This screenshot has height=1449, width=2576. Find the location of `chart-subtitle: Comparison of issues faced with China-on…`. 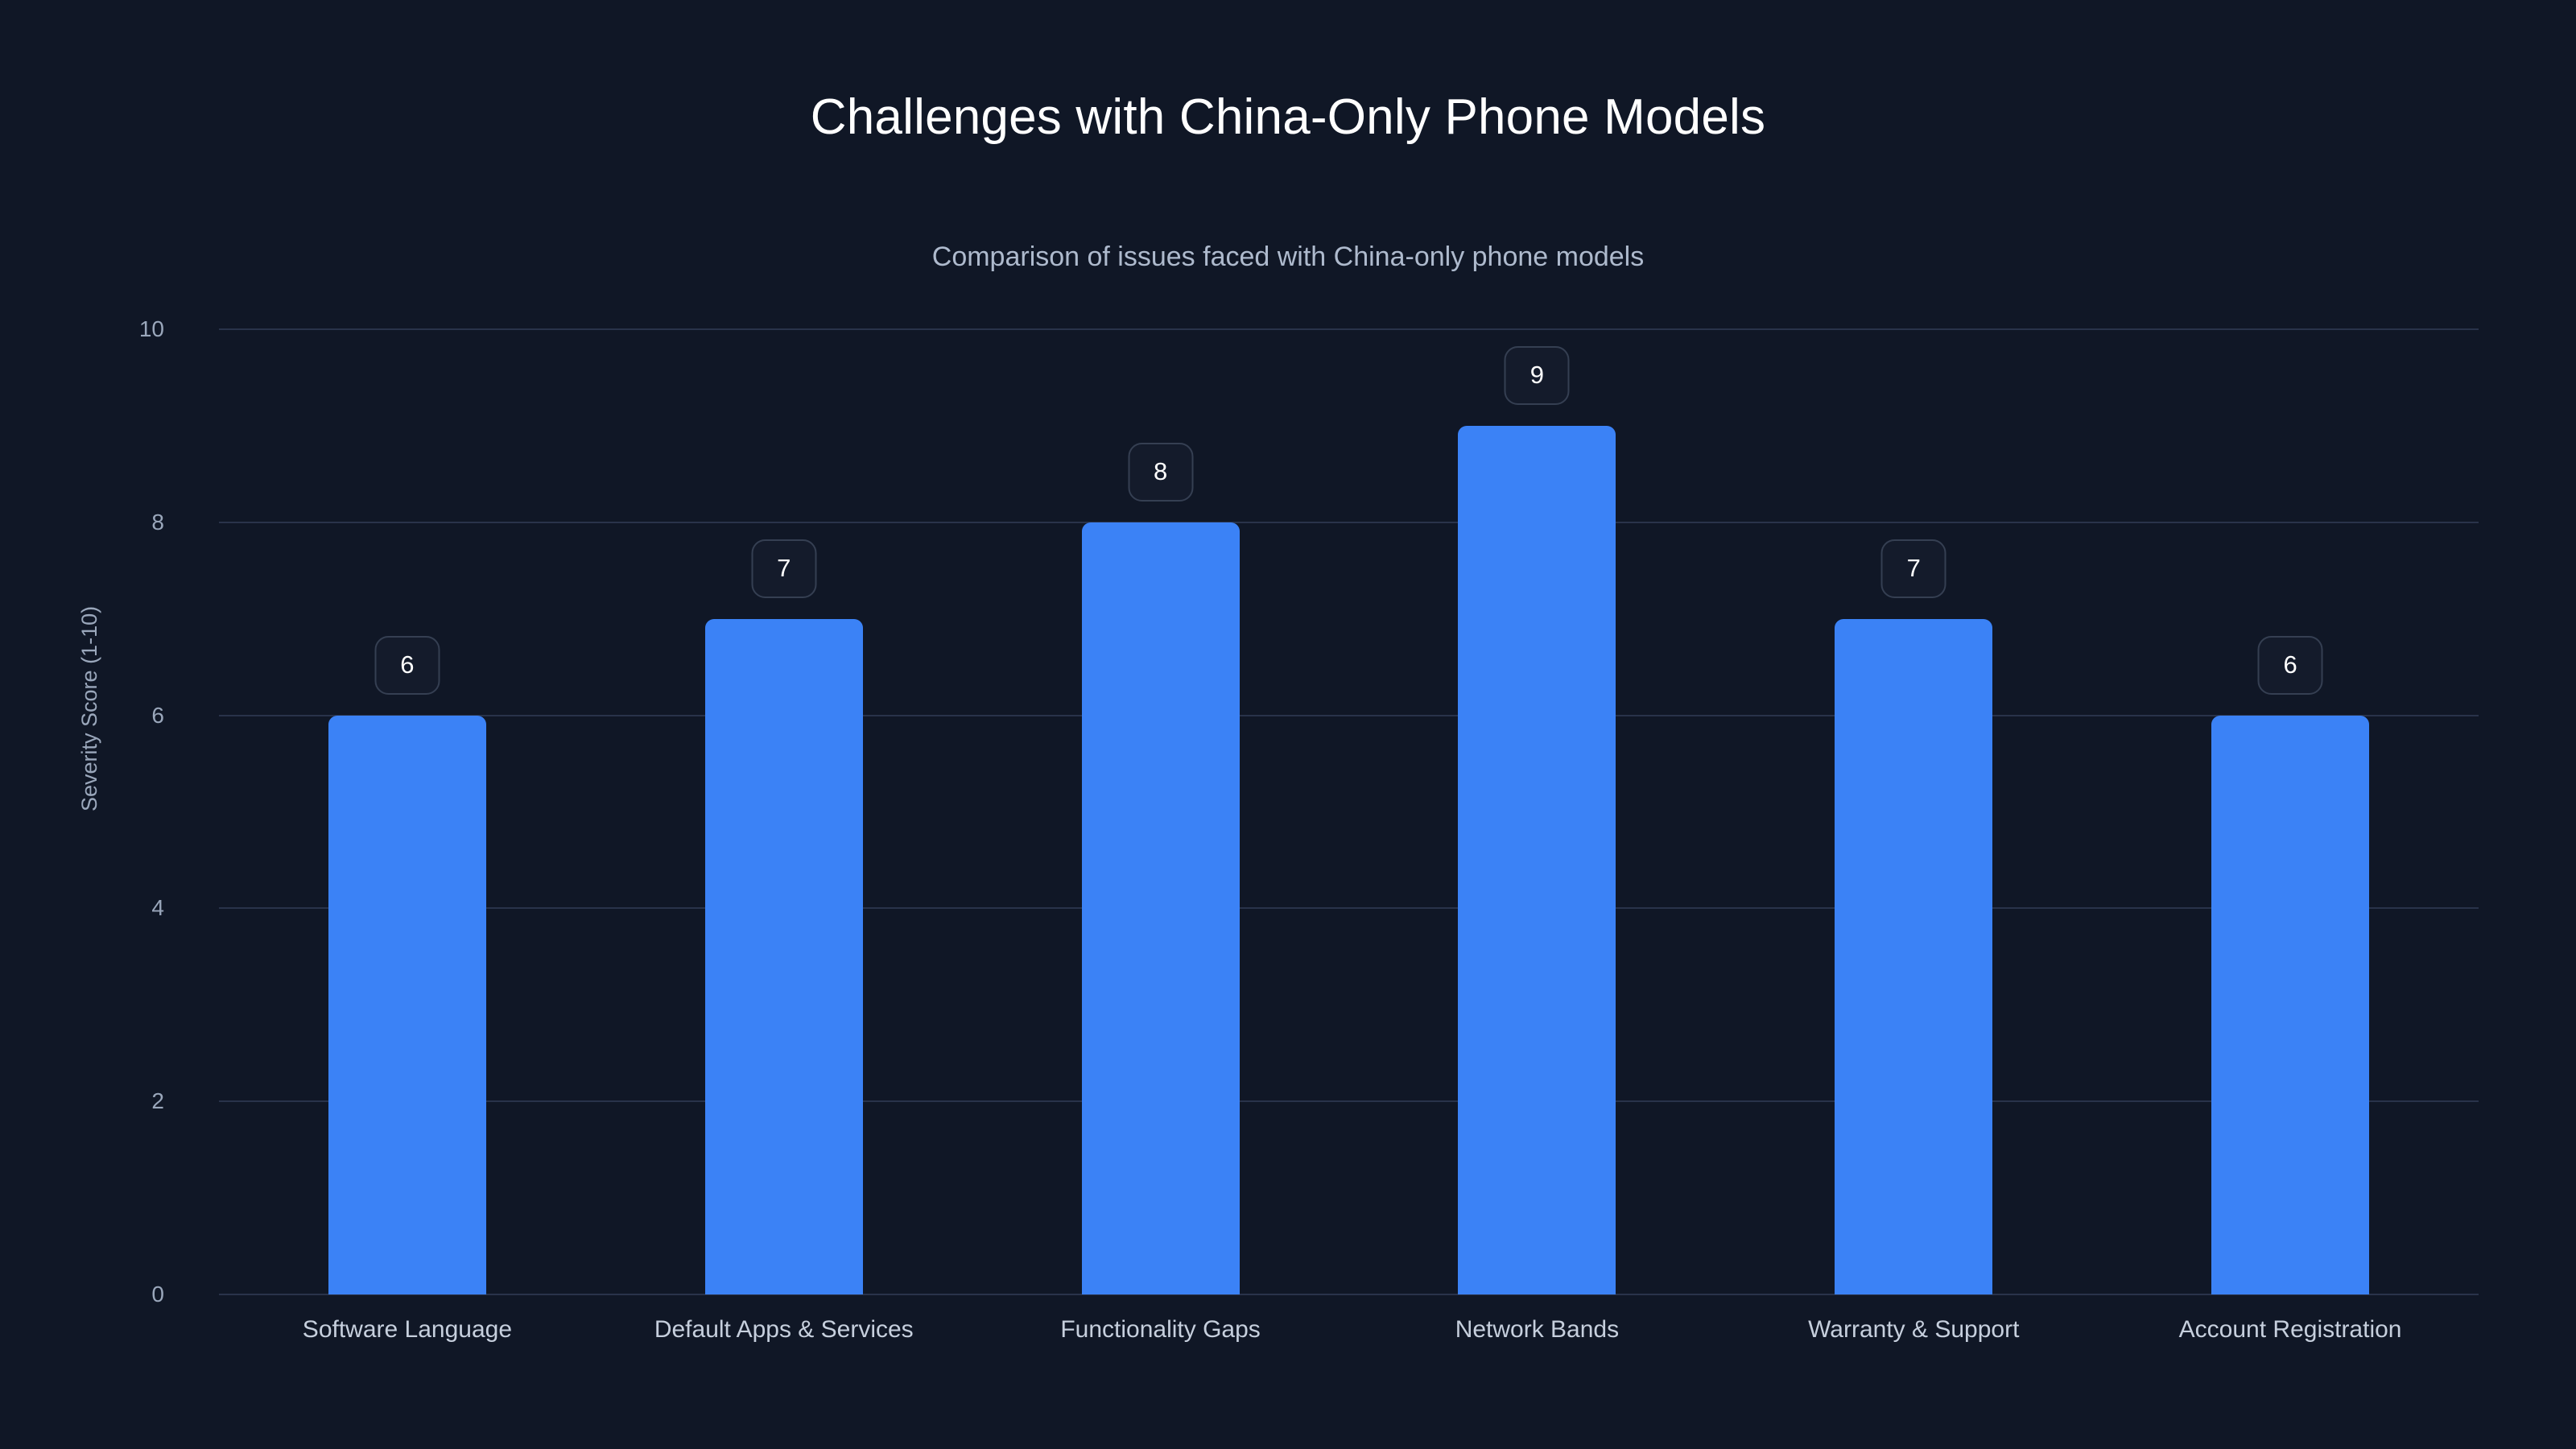

chart-subtitle: Comparison of issues faced with China-on… is located at coordinates (1288, 257).